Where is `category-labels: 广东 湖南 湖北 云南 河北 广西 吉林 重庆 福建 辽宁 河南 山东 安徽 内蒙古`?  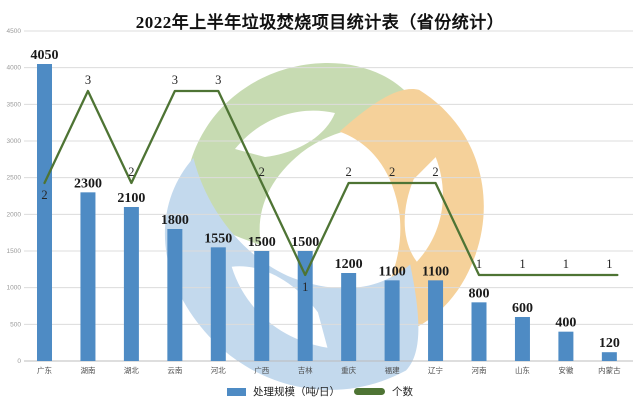 category-labels: 广东 湖南 湖北 云南 河北 广西 吉林 重庆 福建 辽宁 河南 山东 安徽 内蒙古 is located at coordinates (329, 370).